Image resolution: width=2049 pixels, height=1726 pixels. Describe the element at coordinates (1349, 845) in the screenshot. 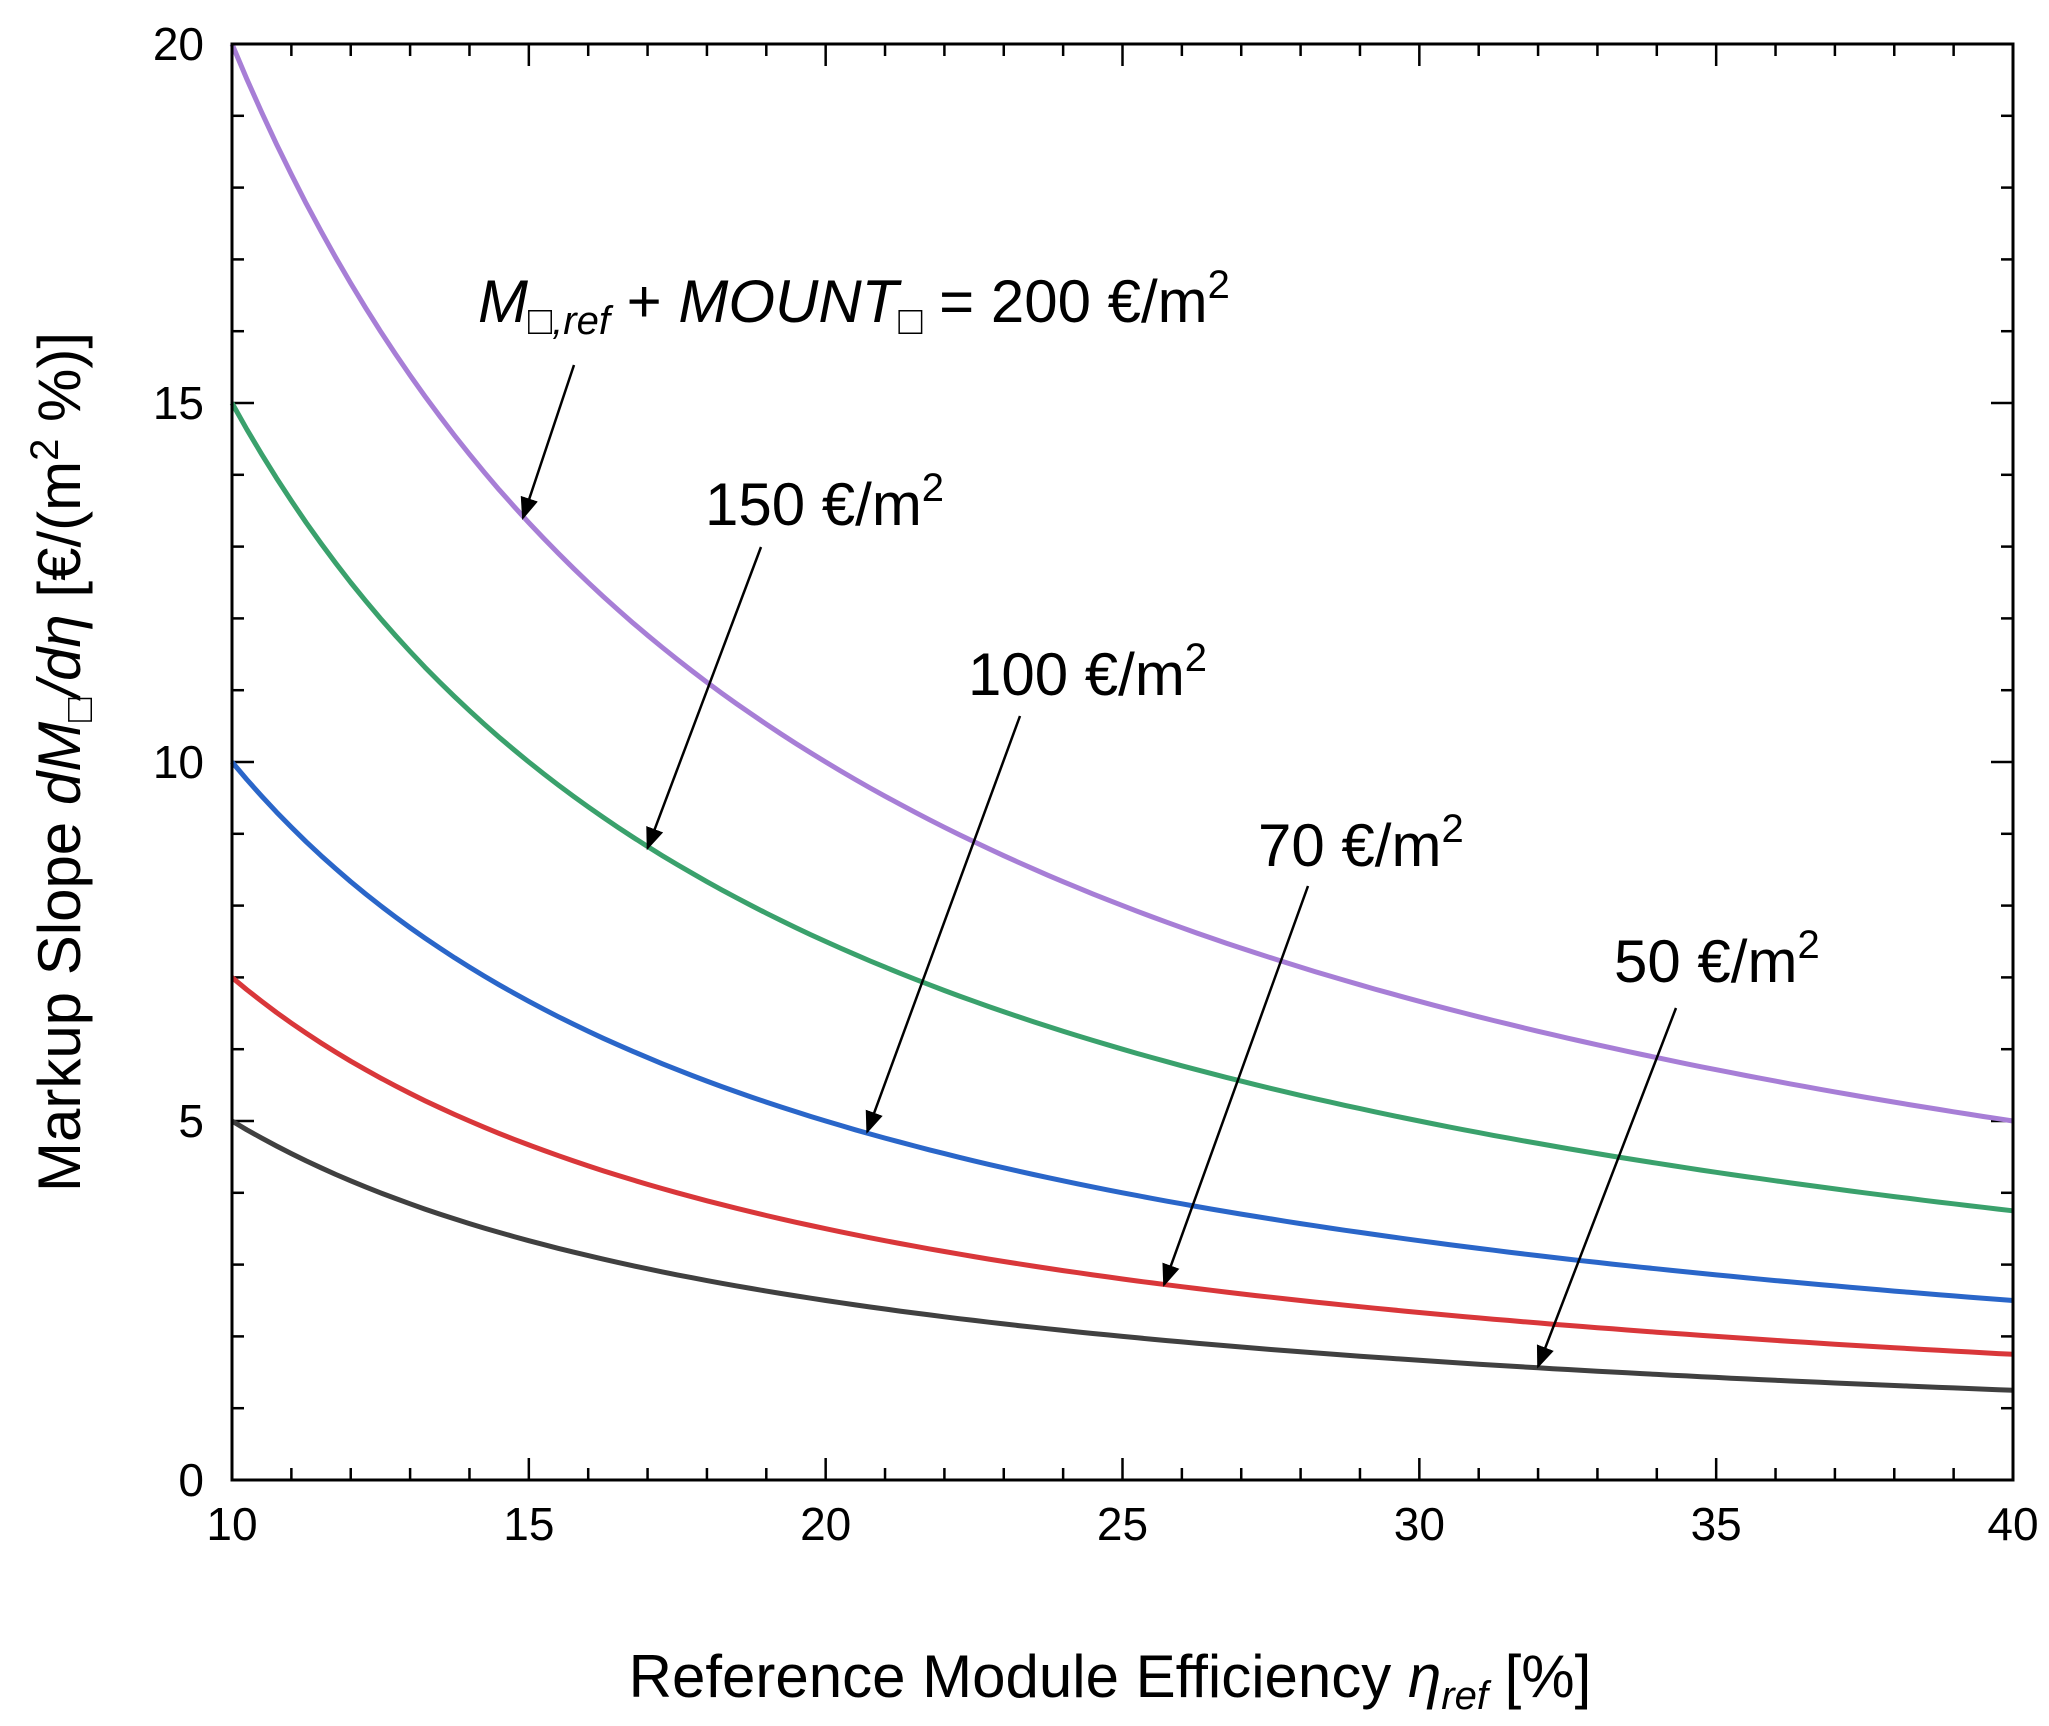

I see `annotation-70-text: 70 €/m` at that location.